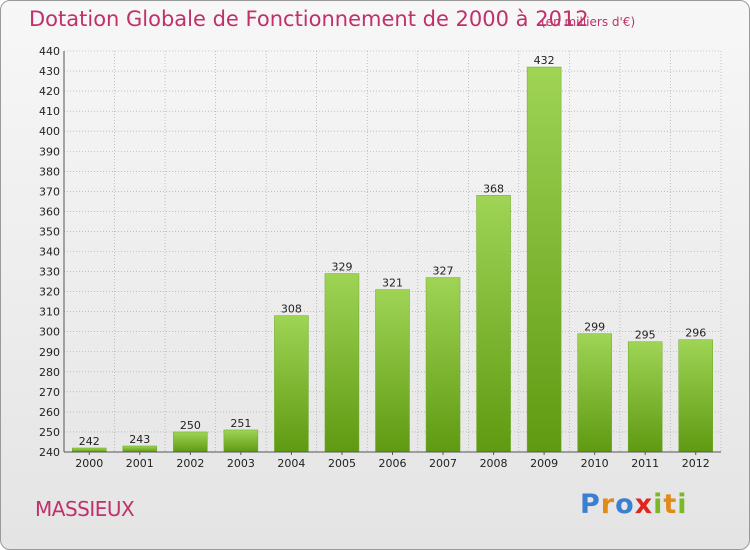  I want to click on data-label-2008: 368, so click(493, 188).